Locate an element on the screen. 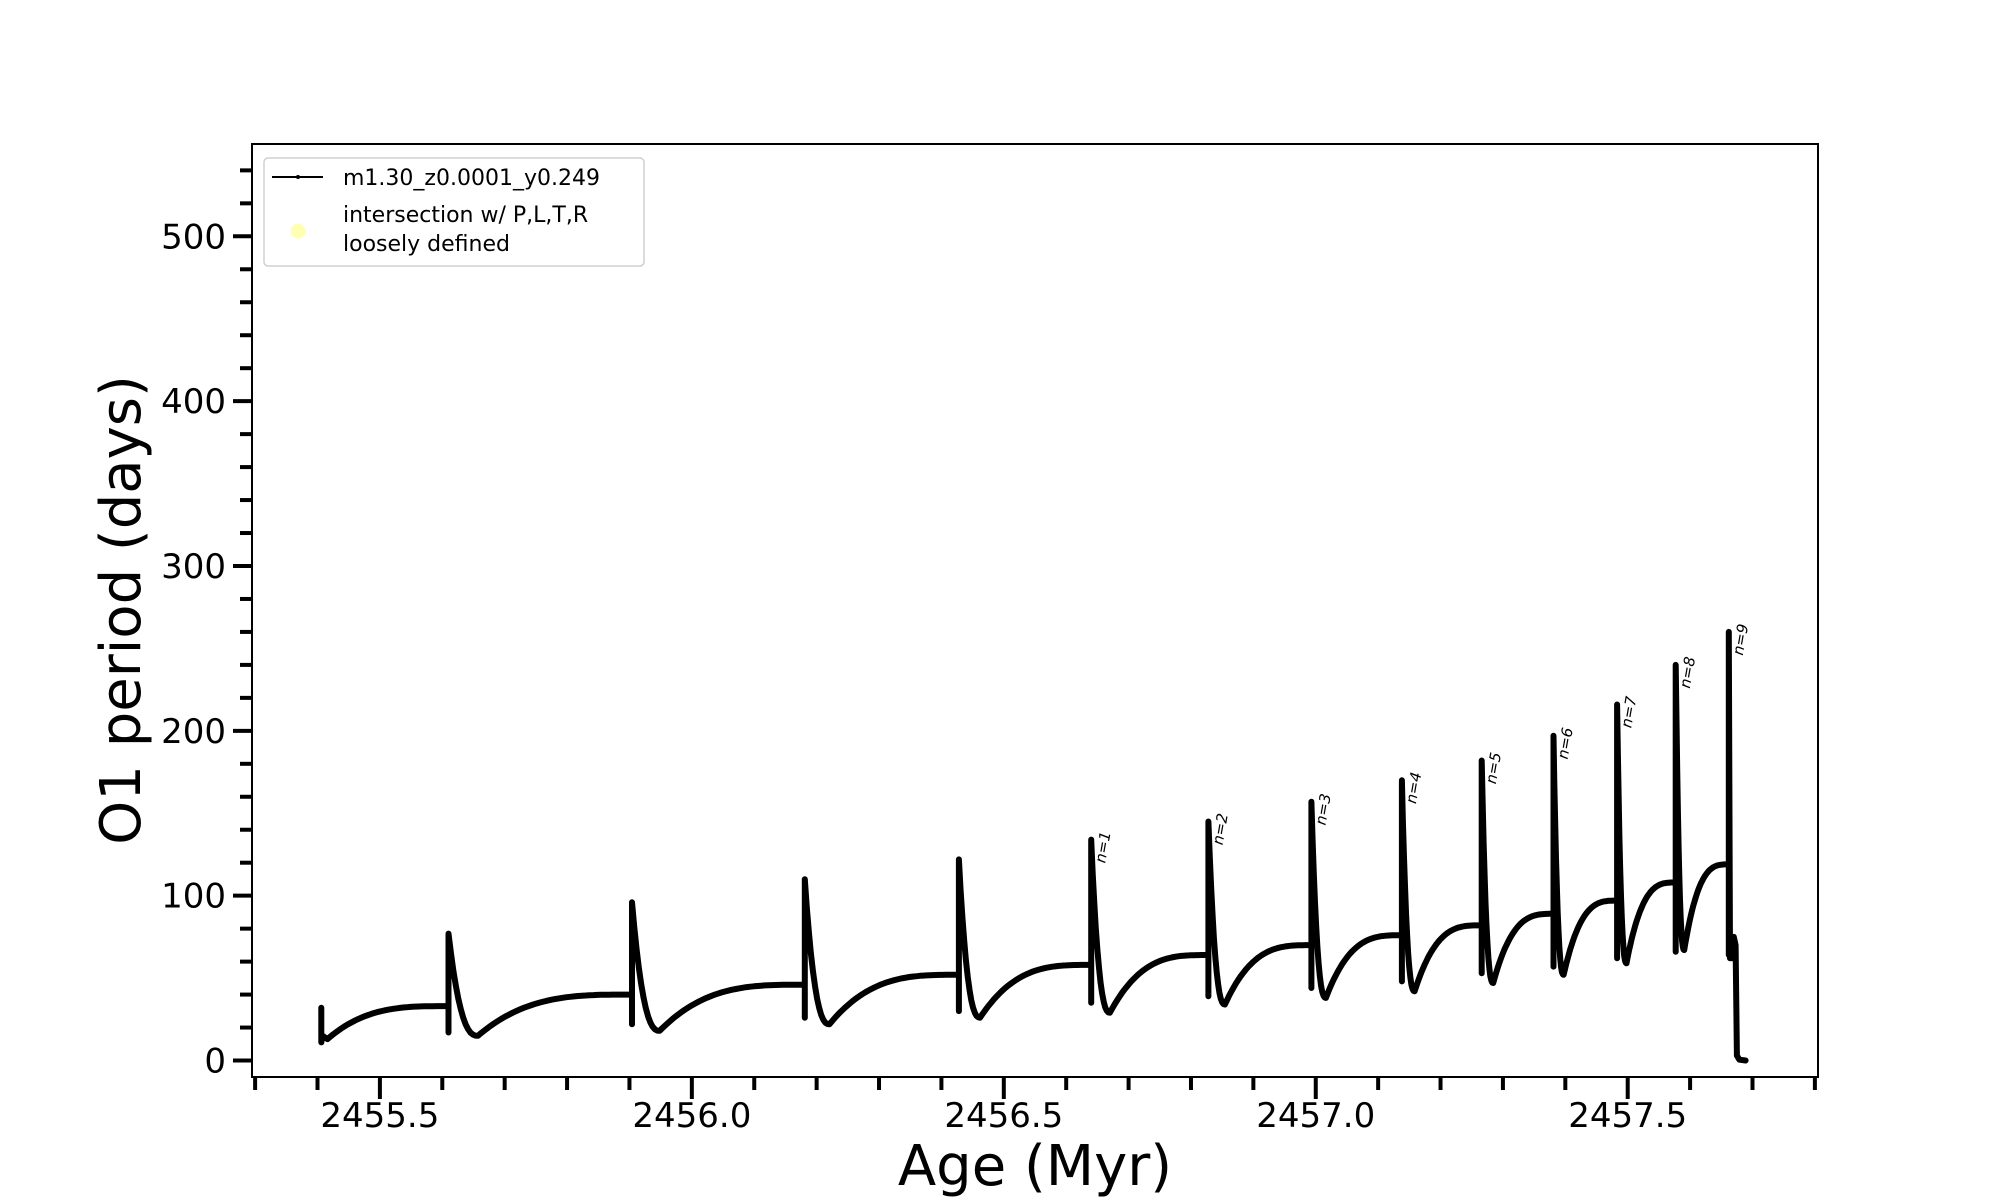 The image size is (2000, 1200). x-axis-label: Age (Myr) is located at coordinates (1035, 1166).